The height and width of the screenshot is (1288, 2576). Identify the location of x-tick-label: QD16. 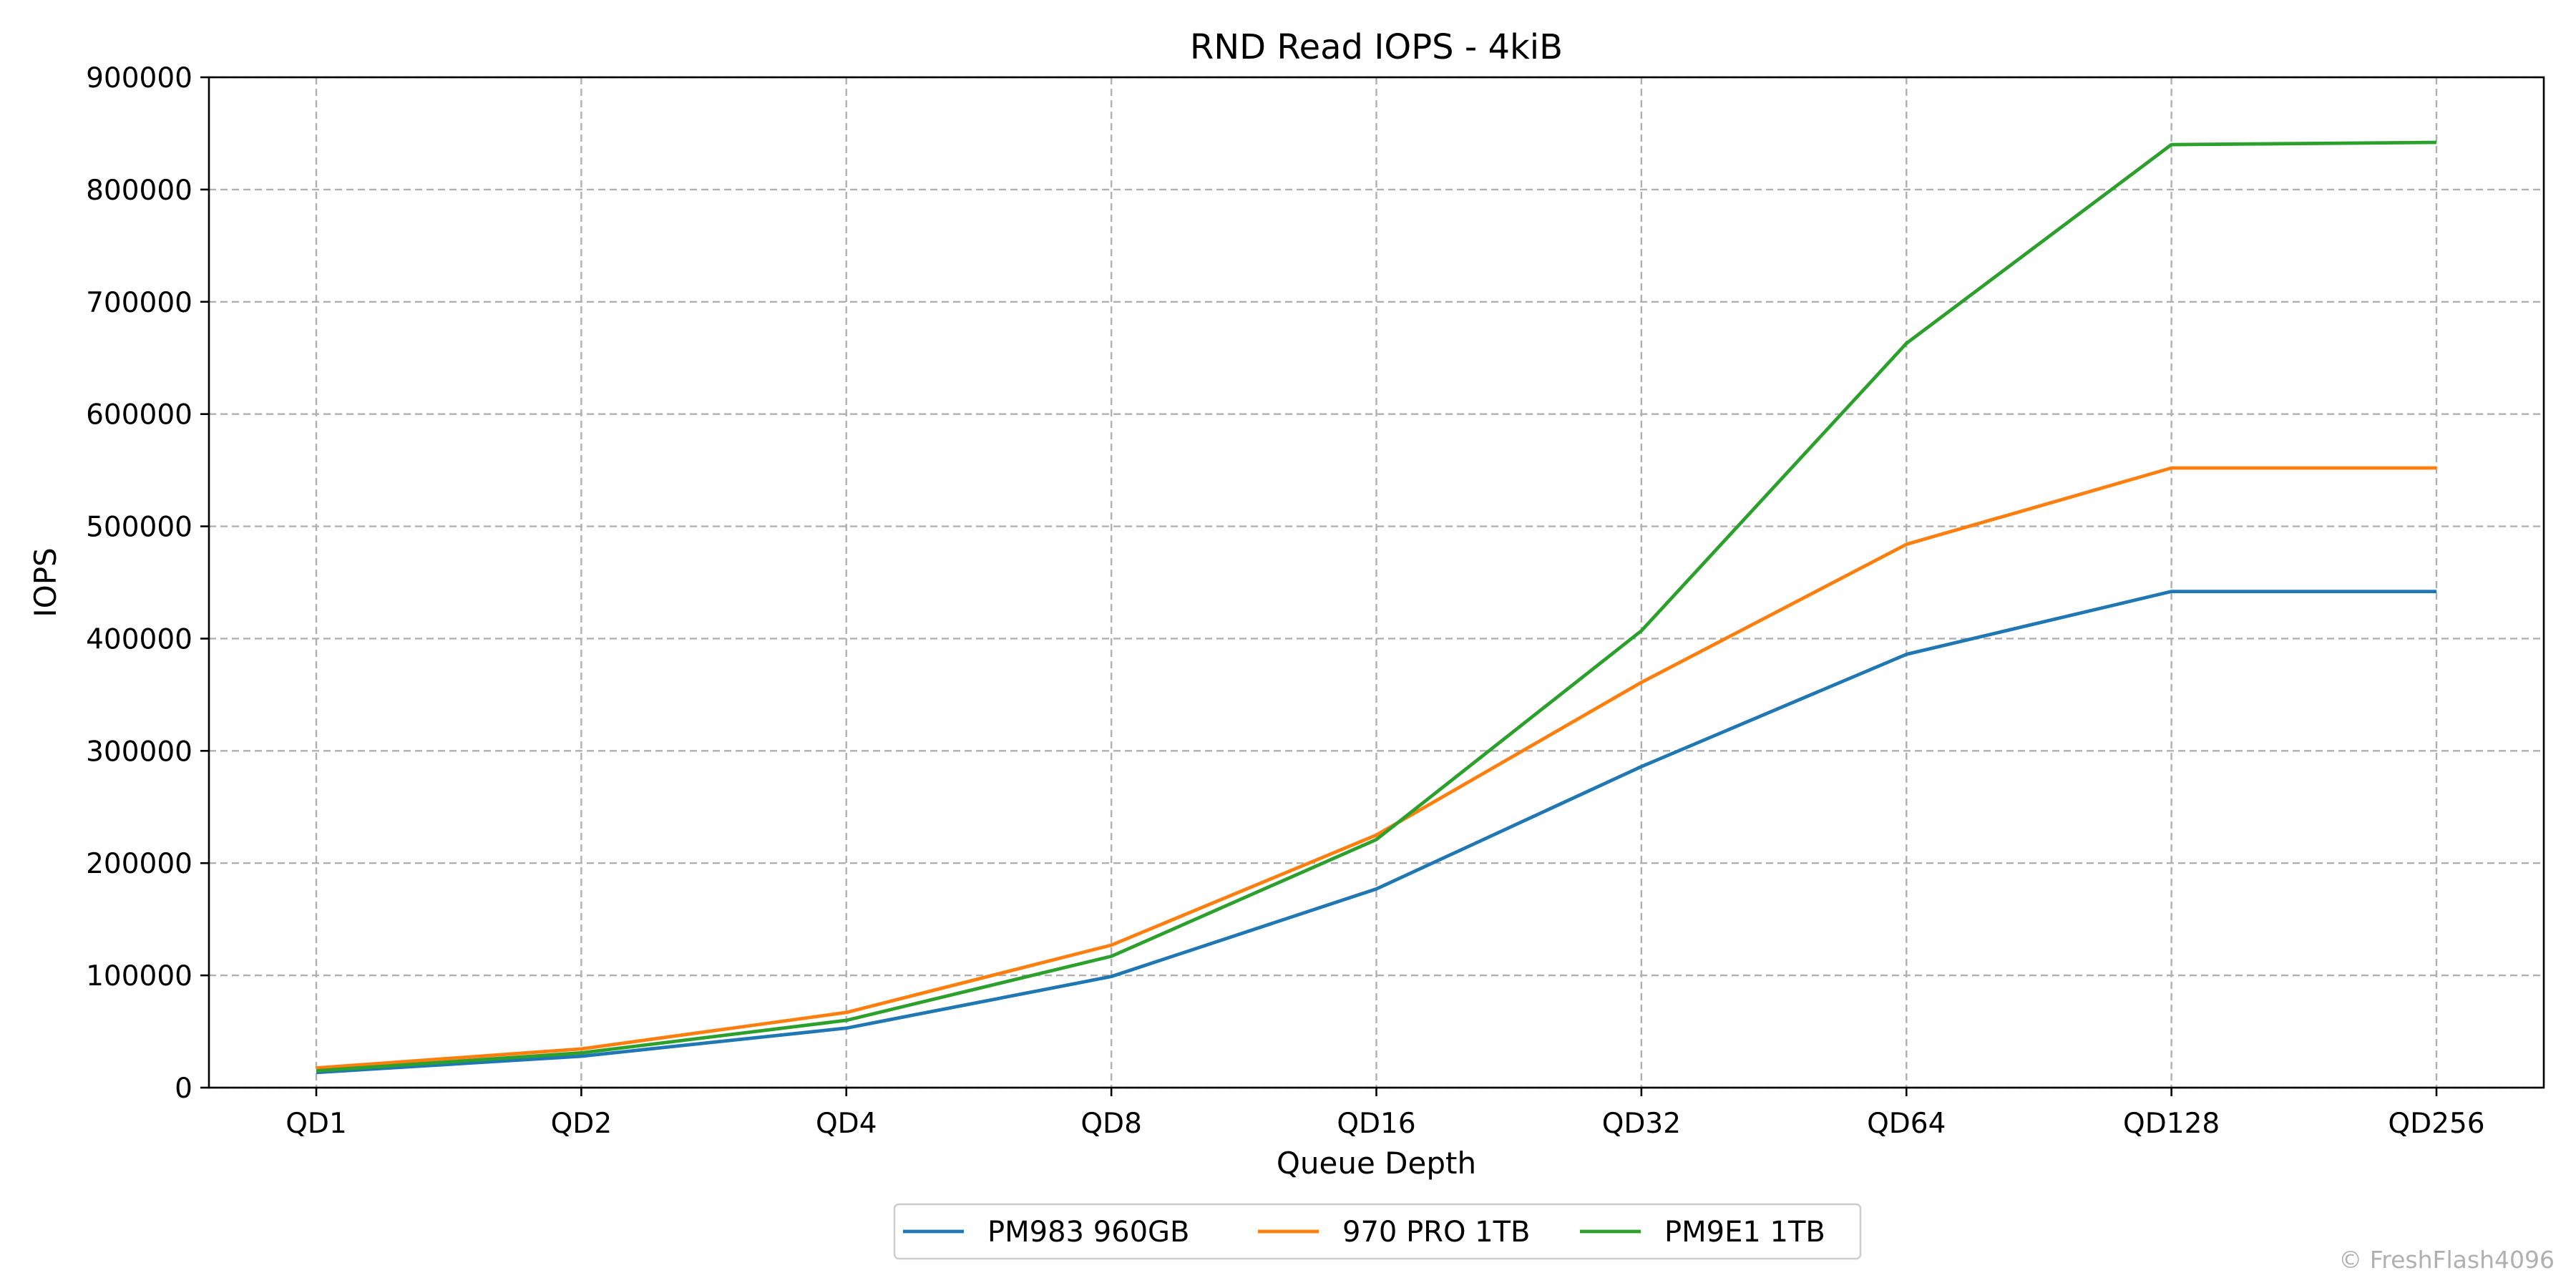
(1376, 1124).